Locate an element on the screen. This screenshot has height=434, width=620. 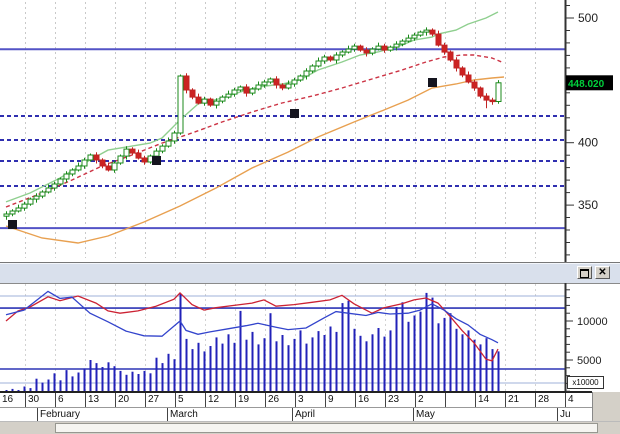
date-label: 3 is located at coordinates (301, 399).